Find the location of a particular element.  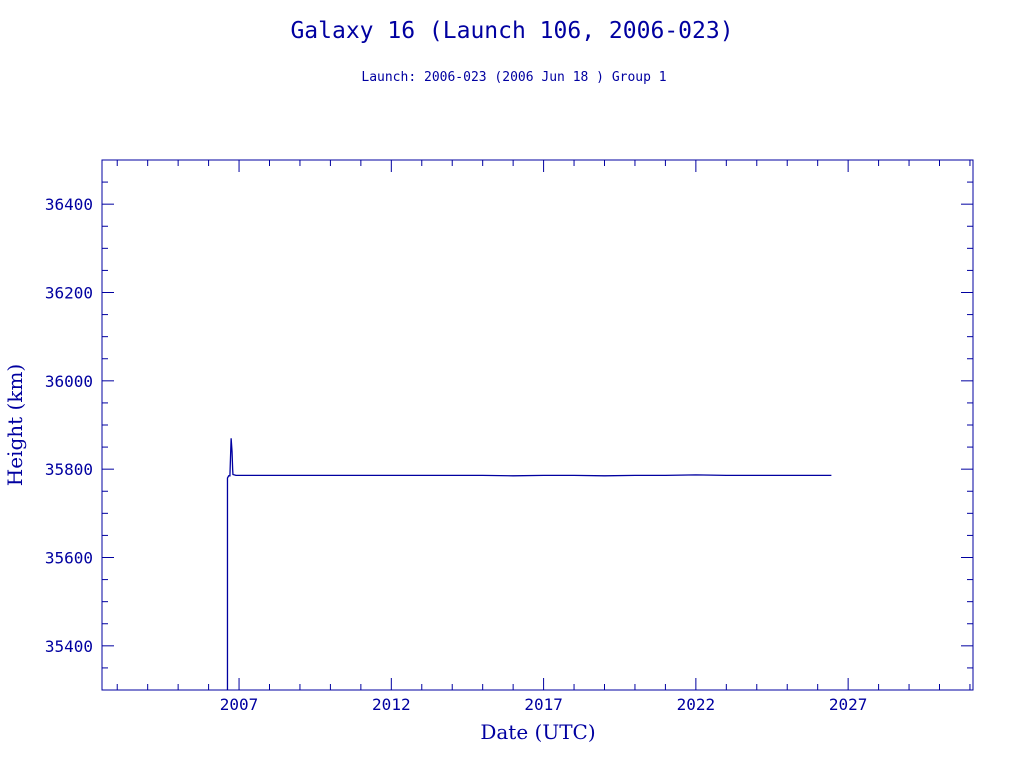

y-tick-label: 35600 is located at coordinates (69, 558).